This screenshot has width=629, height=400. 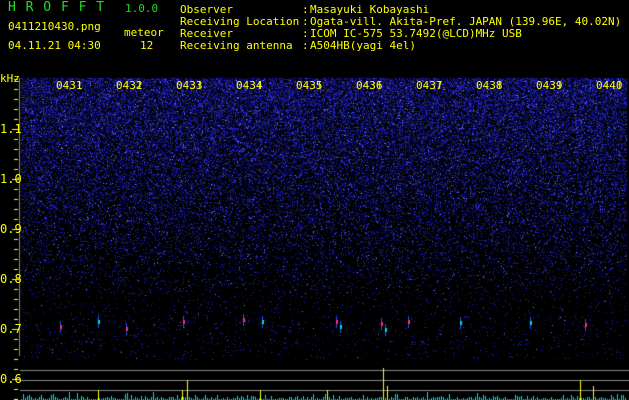 What do you see at coordinates (249, 85) in the screenshot?
I see `time-label: 0434` at bounding box center [249, 85].